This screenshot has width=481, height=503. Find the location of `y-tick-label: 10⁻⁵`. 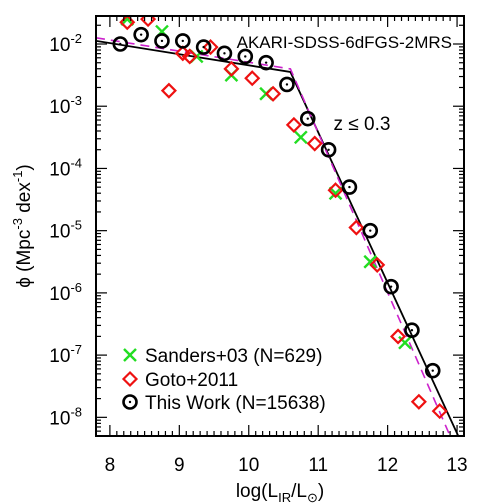

y-tick-label: 10⁻⁵ is located at coordinates (65, 230).